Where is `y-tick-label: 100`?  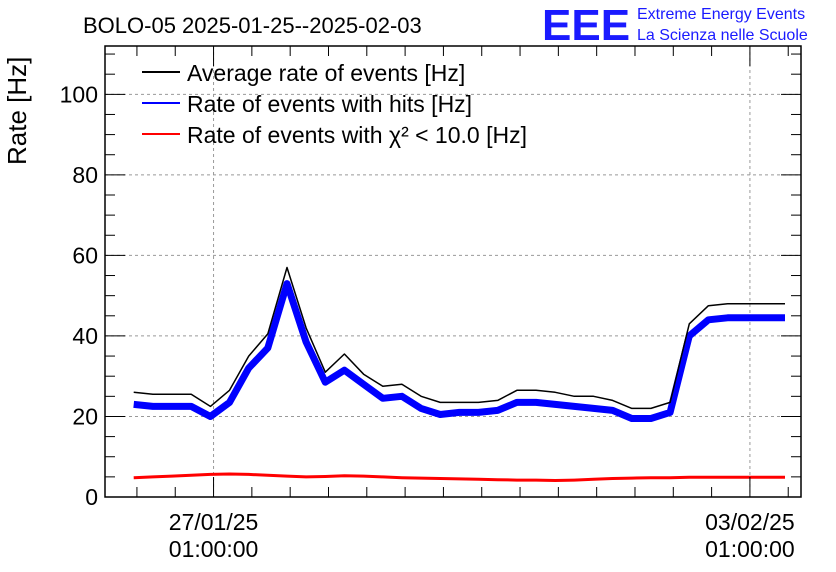 y-tick-label: 100 is located at coordinates (79, 94).